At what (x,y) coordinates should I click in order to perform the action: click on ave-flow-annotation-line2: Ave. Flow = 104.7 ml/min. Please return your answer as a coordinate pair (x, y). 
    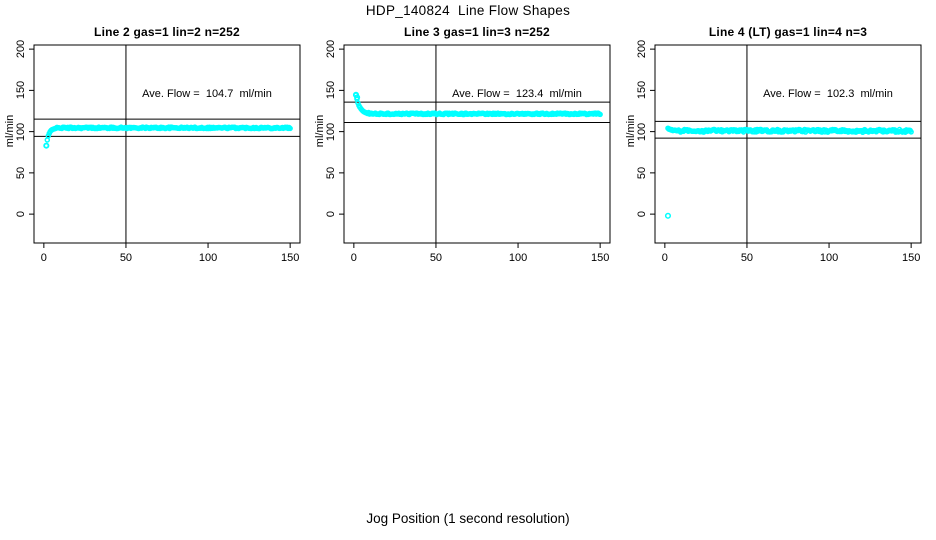
    Looking at the image, I should click on (207, 94).